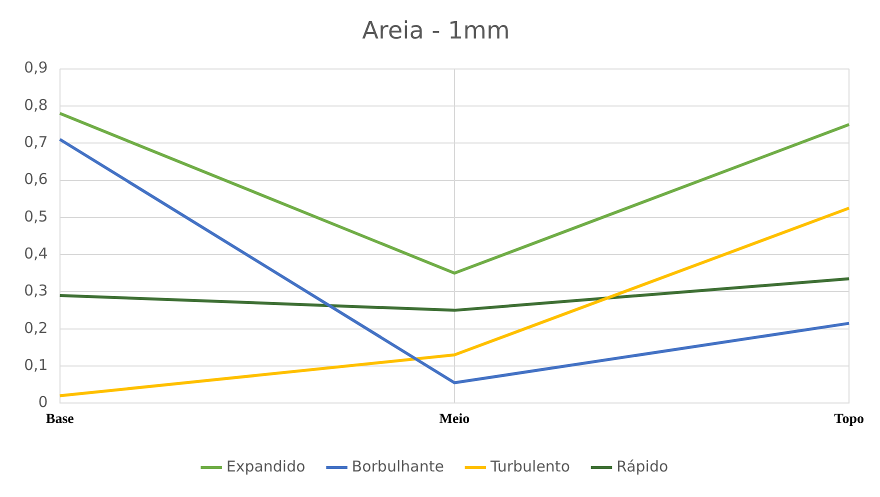 The image size is (880, 497). Describe the element at coordinates (642, 466) in the screenshot. I see `legend-label: Rápido` at that location.